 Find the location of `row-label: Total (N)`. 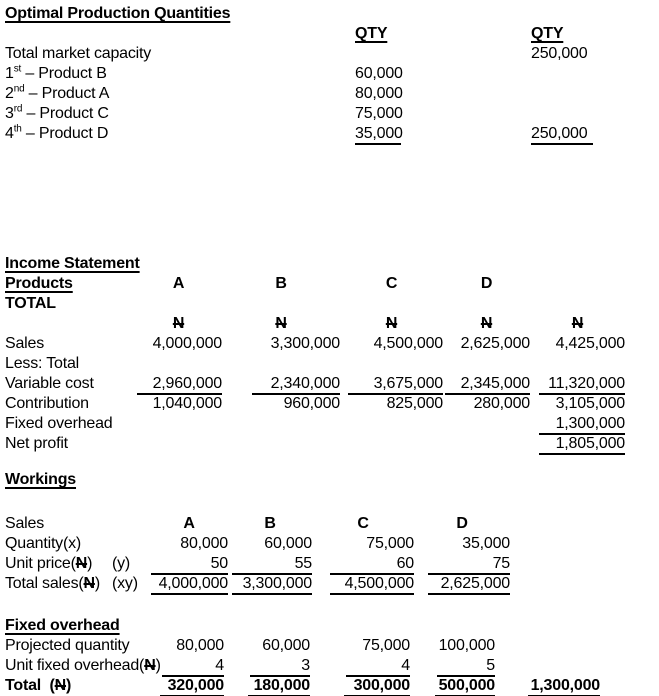

row-label: Total (N) is located at coordinates (38, 685).